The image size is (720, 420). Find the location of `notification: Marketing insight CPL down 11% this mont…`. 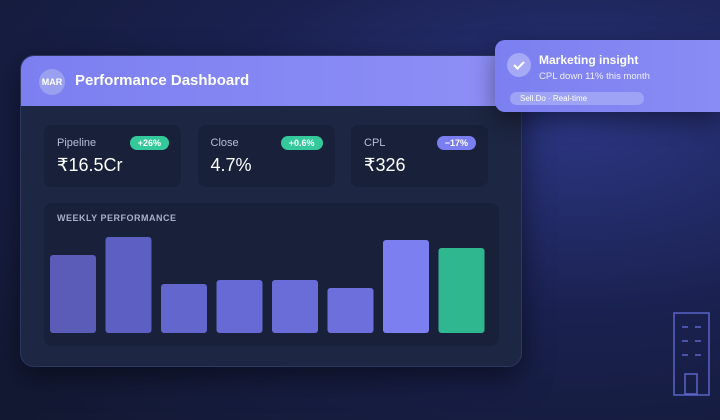

notification: Marketing insight CPL down 11% this mont… is located at coordinates (607, 76).